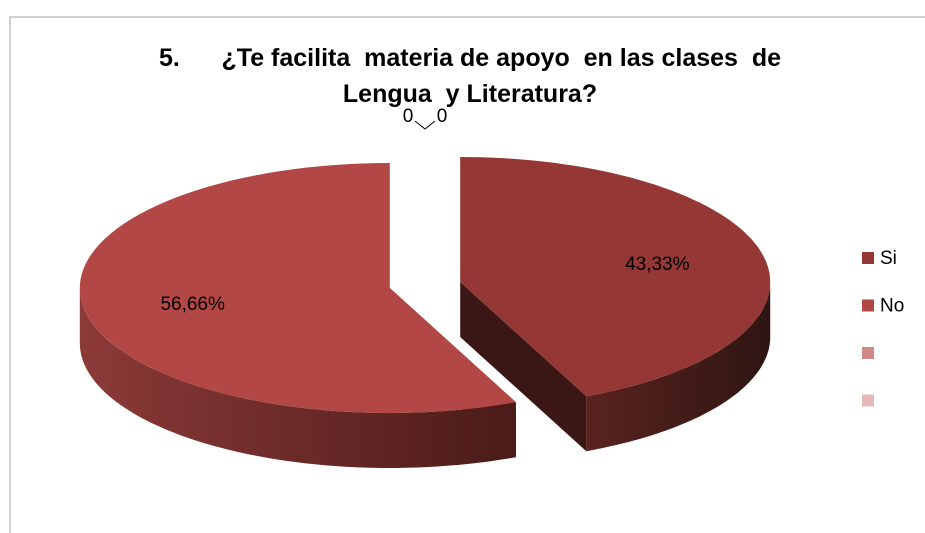 The image size is (925, 533). What do you see at coordinates (192, 304) in the screenshot?
I see `data-label: 56,66%` at bounding box center [192, 304].